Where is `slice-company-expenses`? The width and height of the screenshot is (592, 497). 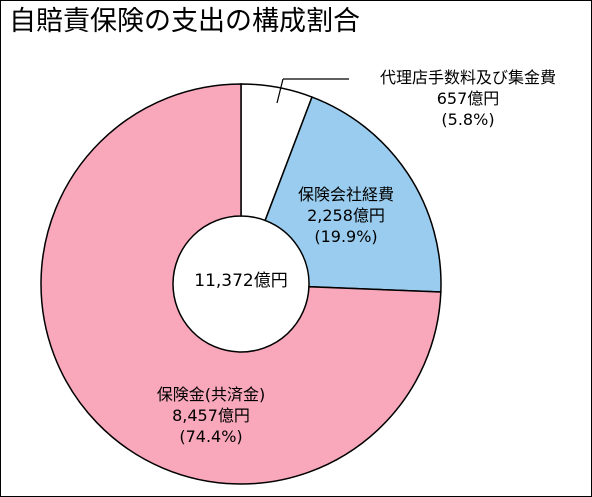 slice-company-expenses is located at coordinates (353, 194).